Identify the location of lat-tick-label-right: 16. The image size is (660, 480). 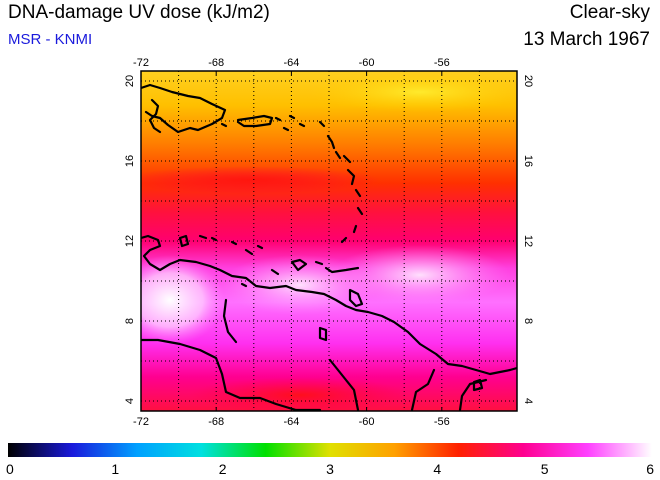
(528, 161).